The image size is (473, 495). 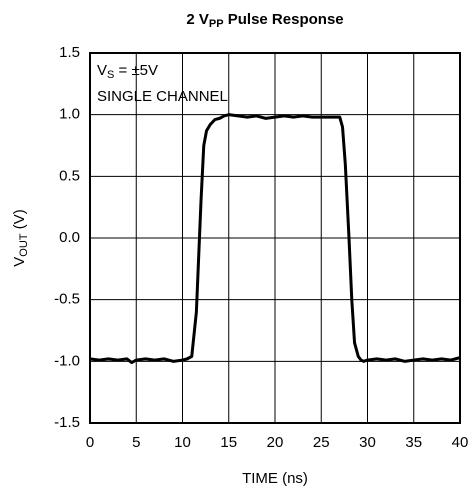 I want to click on y-tick-label: -1.5, so click(x=67, y=422).